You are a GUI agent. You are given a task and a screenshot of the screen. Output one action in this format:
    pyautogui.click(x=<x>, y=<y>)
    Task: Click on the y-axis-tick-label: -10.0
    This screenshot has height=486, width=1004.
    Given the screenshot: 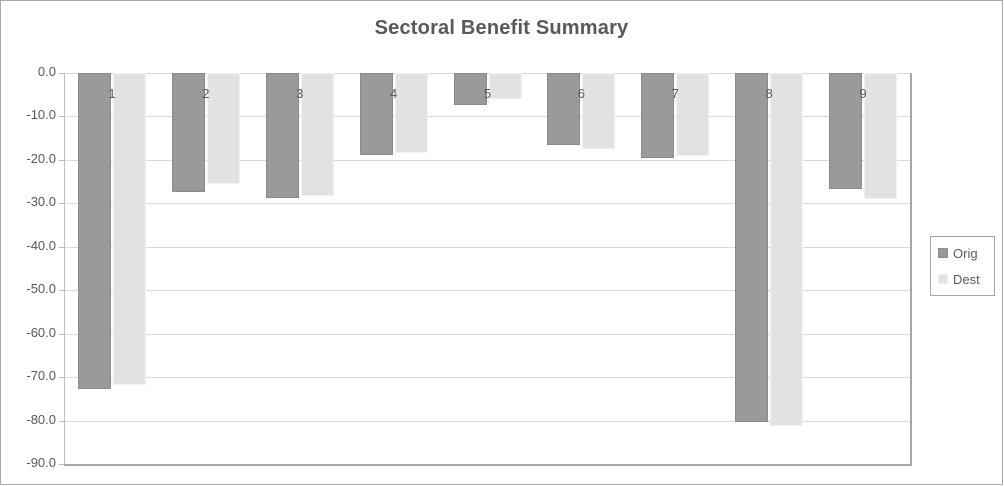 What is the action you would take?
    pyautogui.click(x=41, y=115)
    